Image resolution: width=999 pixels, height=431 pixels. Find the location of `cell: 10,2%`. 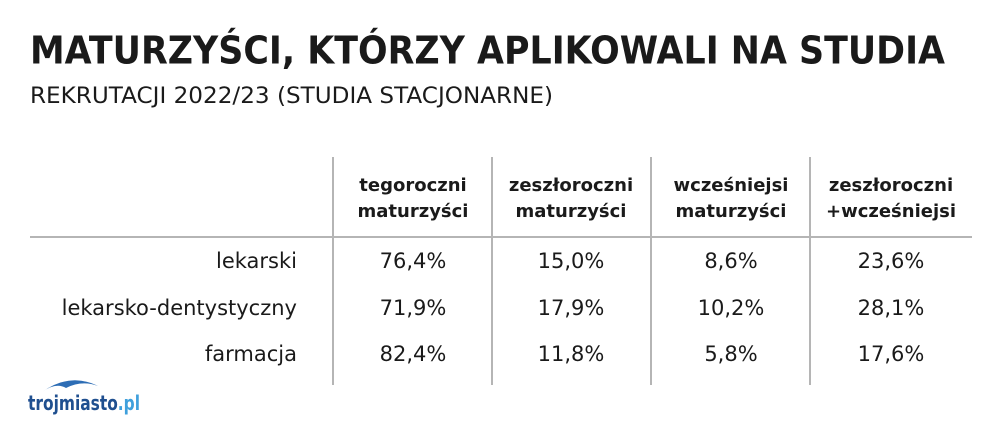

cell: 10,2% is located at coordinates (731, 308).